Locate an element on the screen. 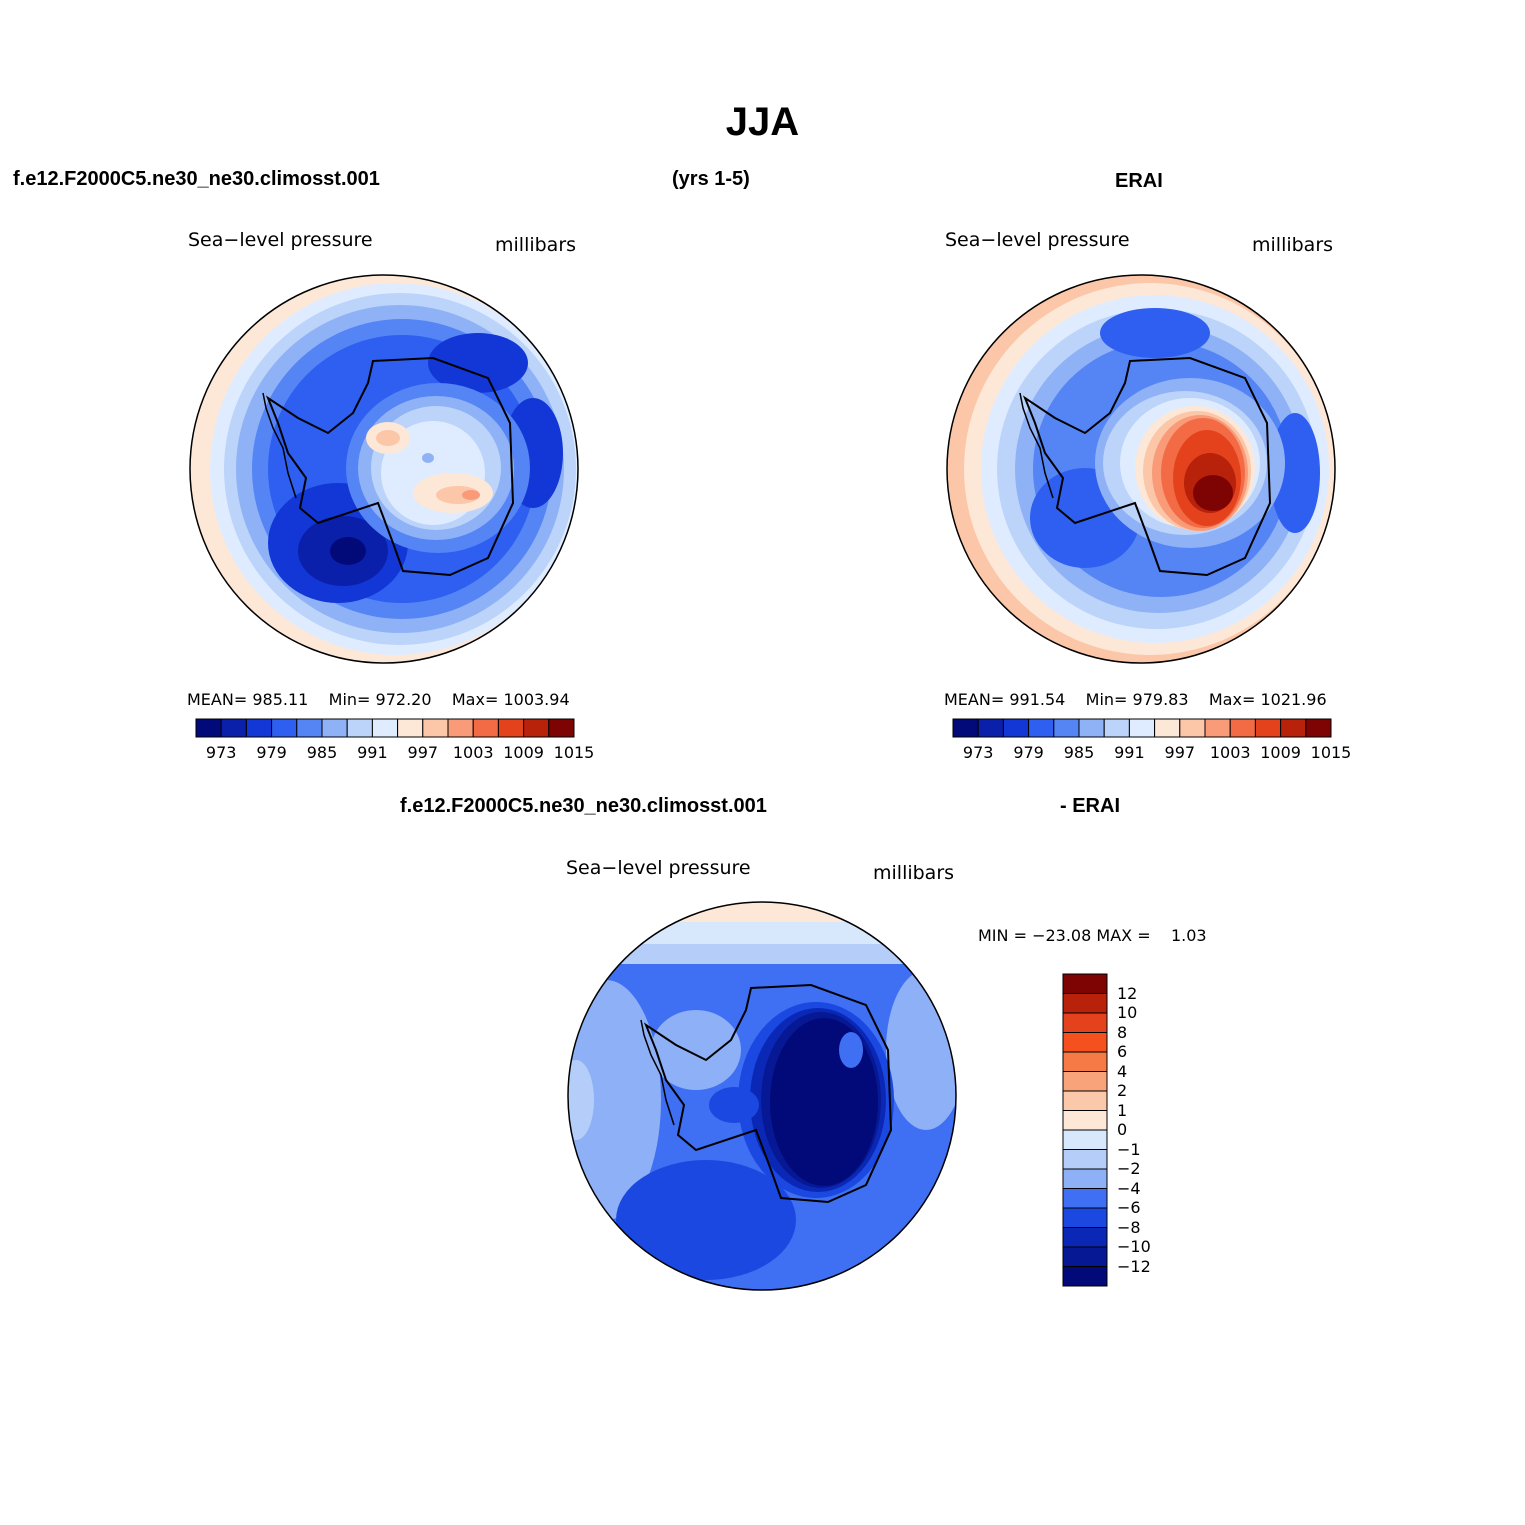 The image size is (1525, 1525). obs-units-label: millibars is located at coordinates (1293, 245).